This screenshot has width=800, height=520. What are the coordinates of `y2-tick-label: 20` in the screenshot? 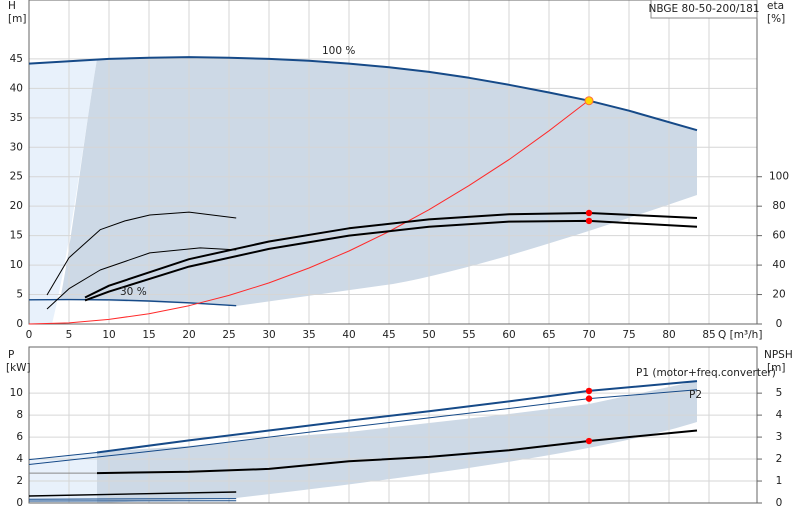 It's located at (778, 295).